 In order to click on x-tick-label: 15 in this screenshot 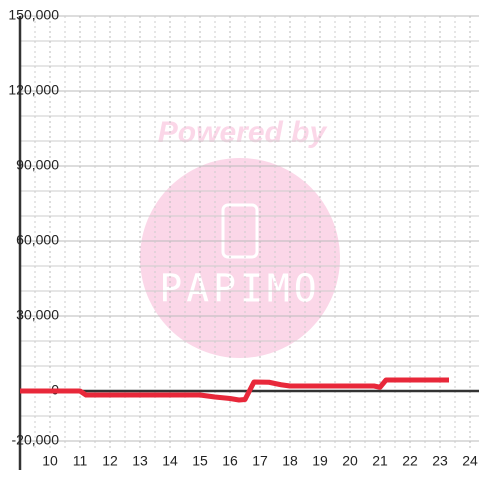, I will do `click(200, 461)`.